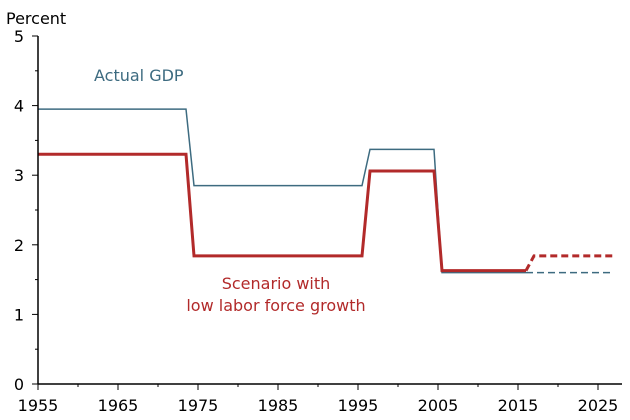 The width and height of the screenshot is (630, 420). I want to click on scenario-annotation-line: low labor force growth, so click(275, 305).